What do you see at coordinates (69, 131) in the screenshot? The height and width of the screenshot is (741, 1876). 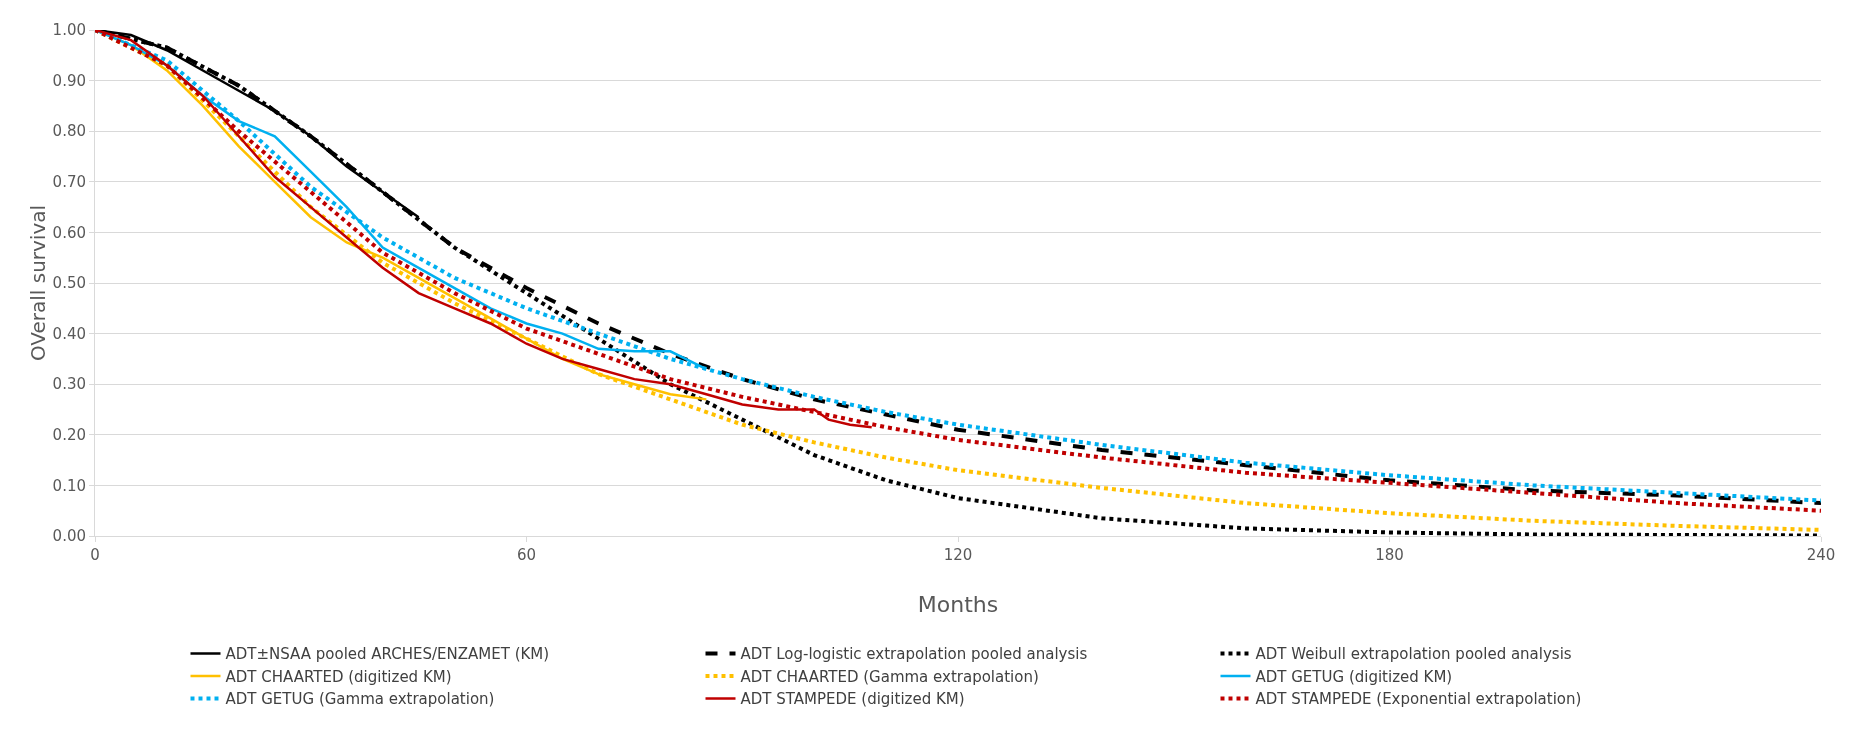 I see `y-tick-label: 0.80` at bounding box center [69, 131].